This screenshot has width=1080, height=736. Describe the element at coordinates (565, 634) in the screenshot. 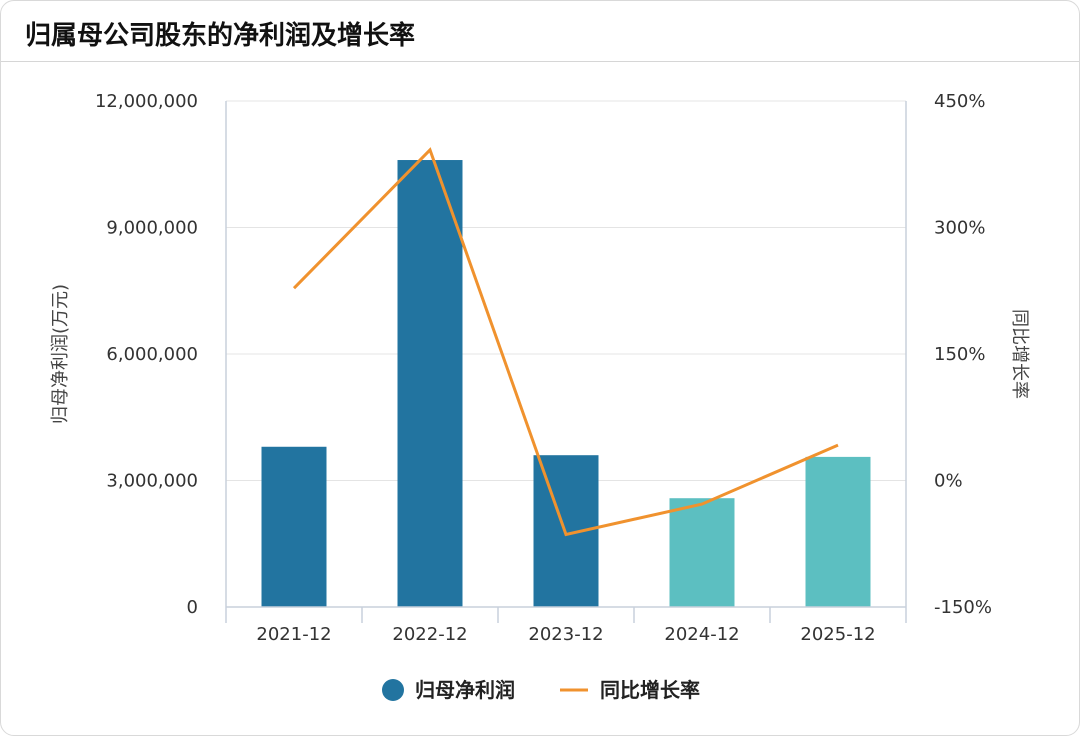

I see `x-tick-label: 2023-12` at that location.